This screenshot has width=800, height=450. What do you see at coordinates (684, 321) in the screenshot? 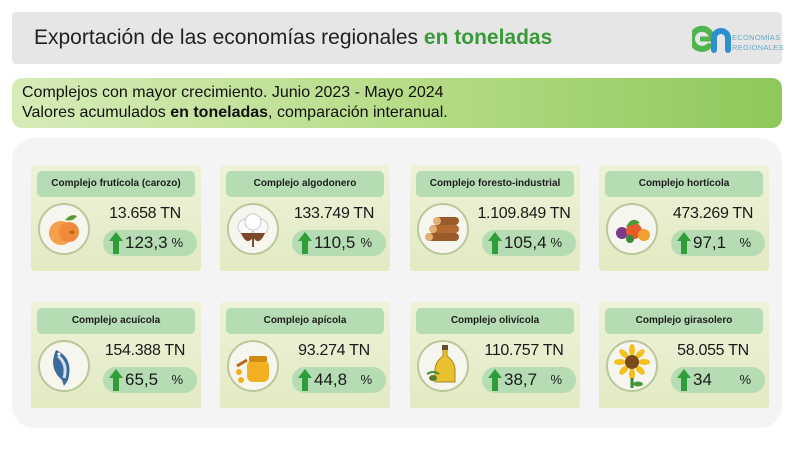
I see `card-title: Complejo girasolero` at bounding box center [684, 321].